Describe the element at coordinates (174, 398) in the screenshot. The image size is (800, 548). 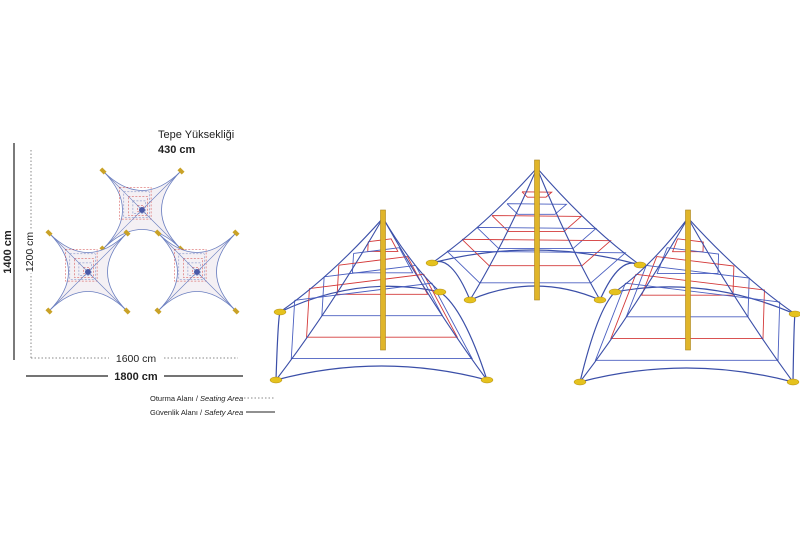
I see `legend-label: Oturma Alanı /` at that location.